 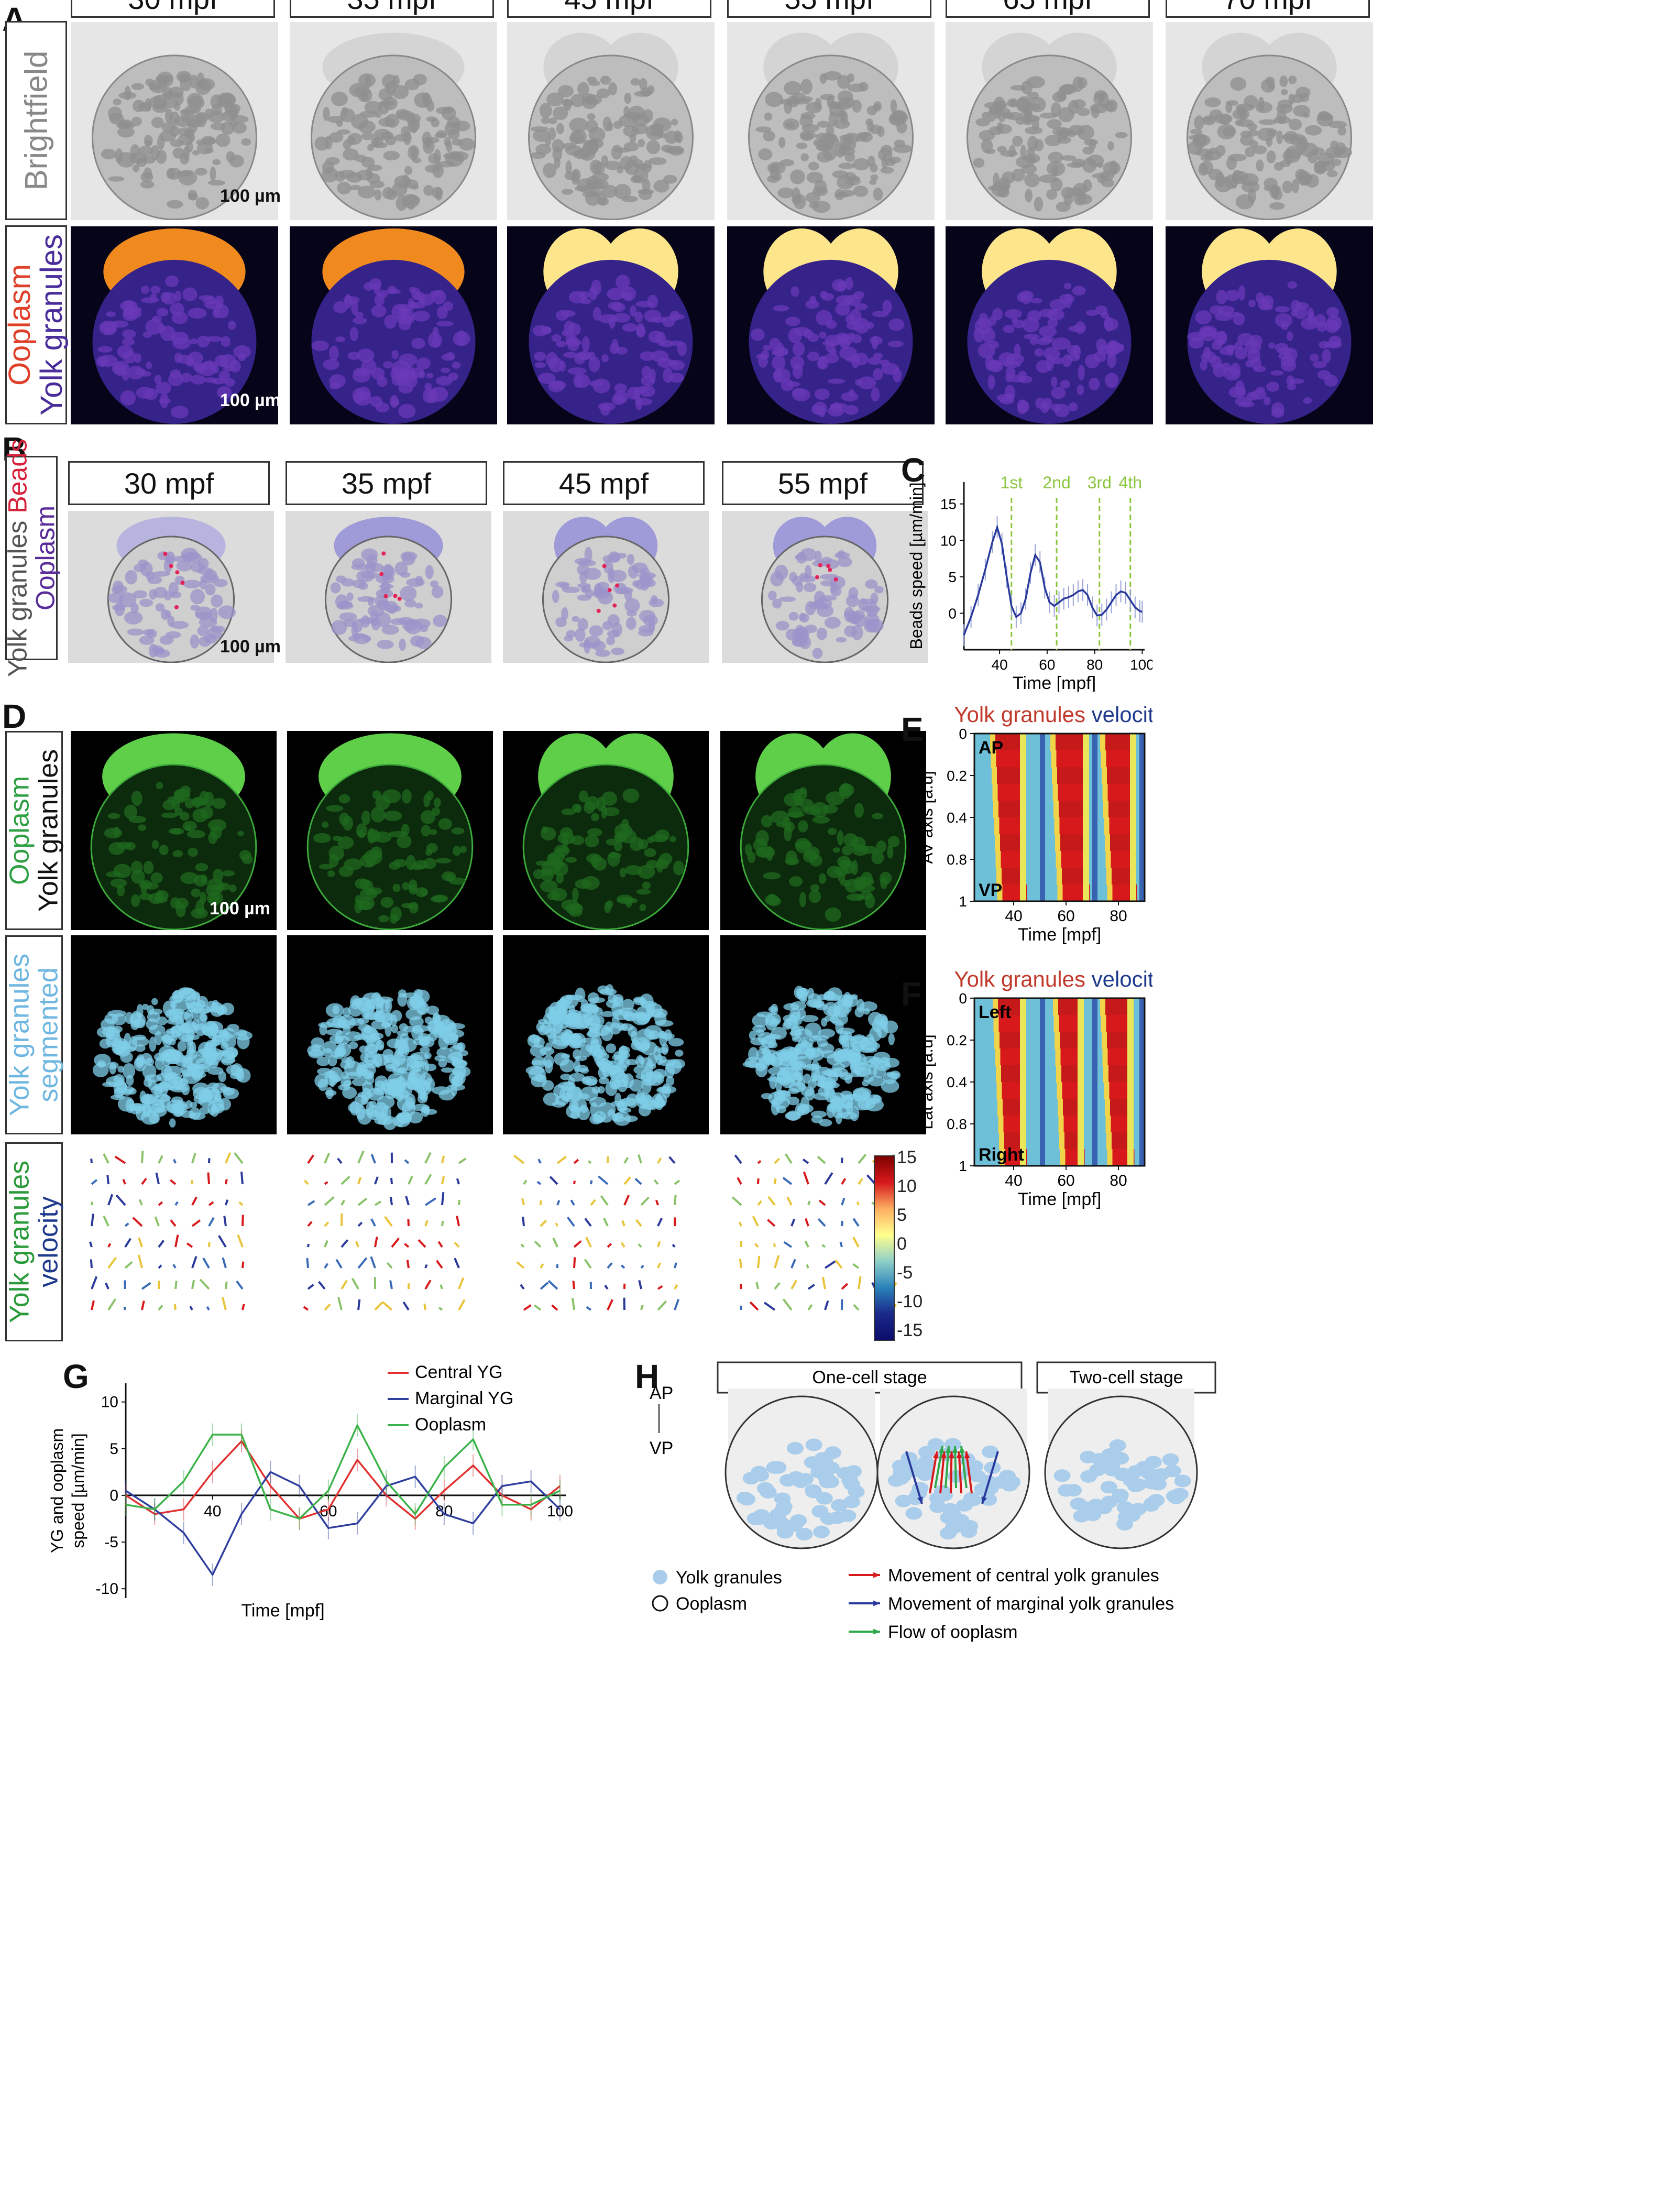 What do you see at coordinates (1023, 714) in the screenshot?
I see `heatmap-title-yolk: Yolk granules` at bounding box center [1023, 714].